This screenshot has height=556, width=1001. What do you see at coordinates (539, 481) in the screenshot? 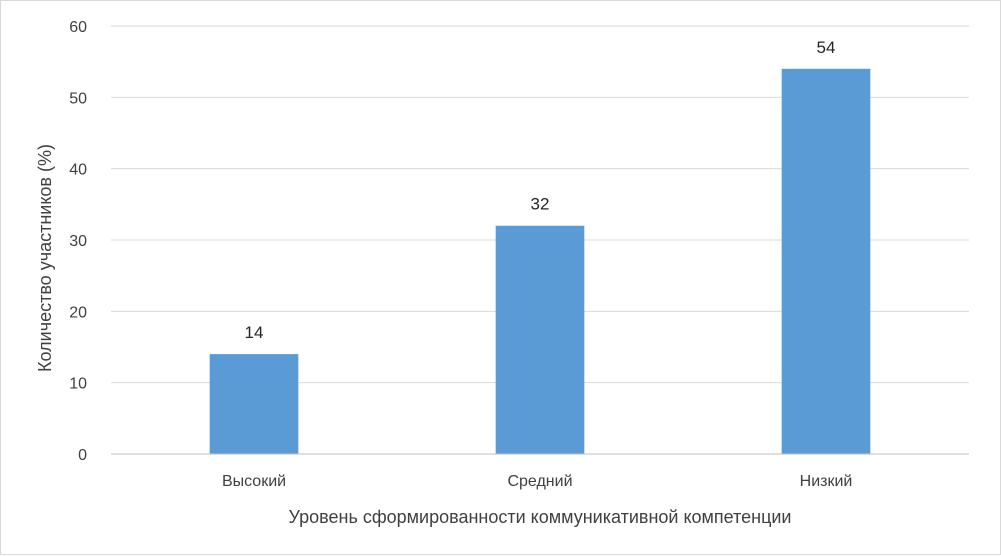
I see `x-tick-label-2: Средний` at bounding box center [539, 481].